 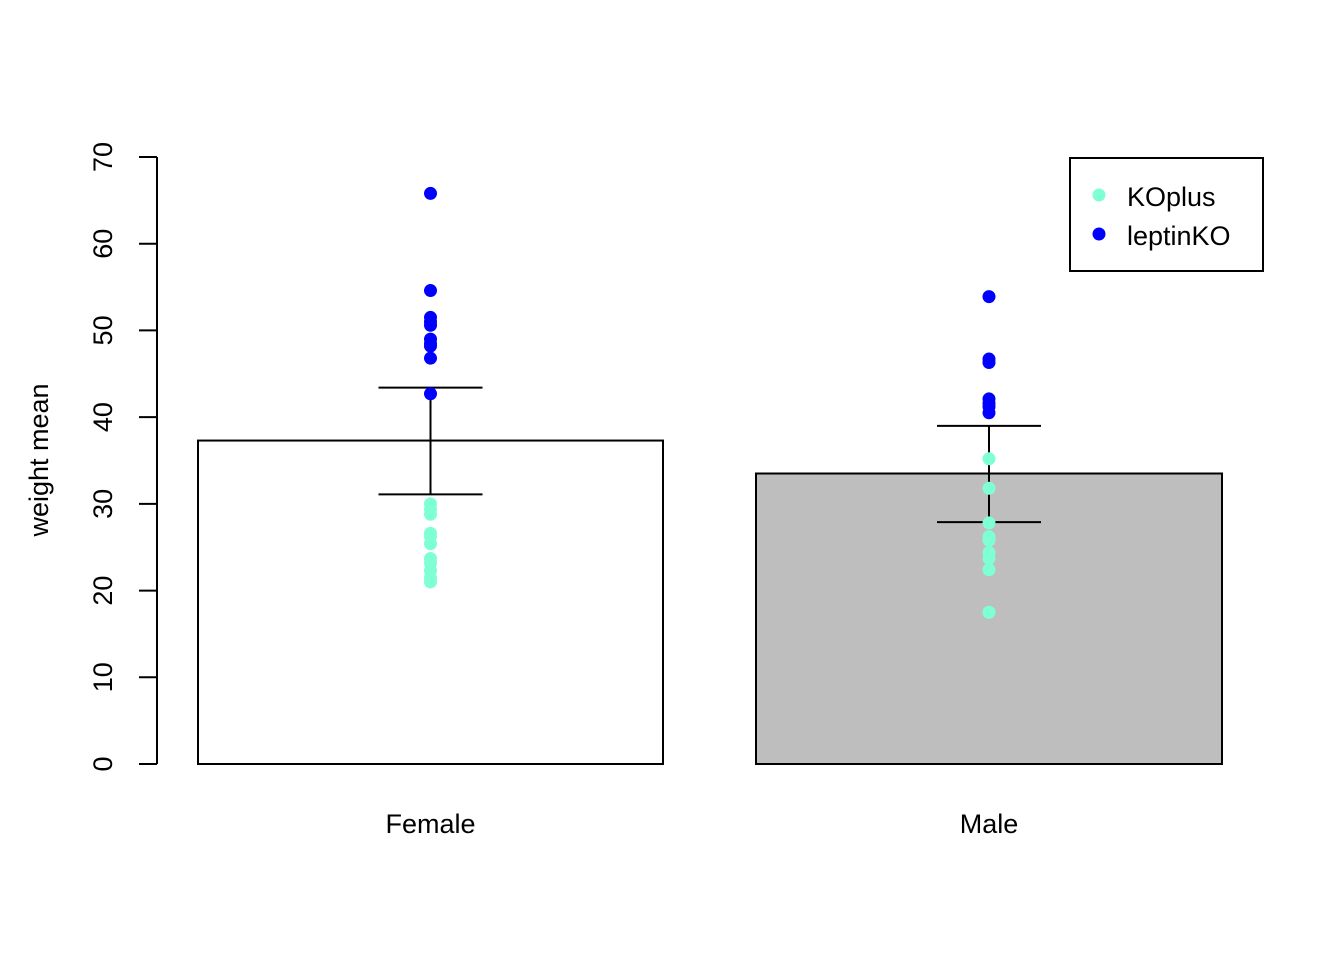 What do you see at coordinates (103, 157) in the screenshot?
I see `y-tick-label: 70` at bounding box center [103, 157].